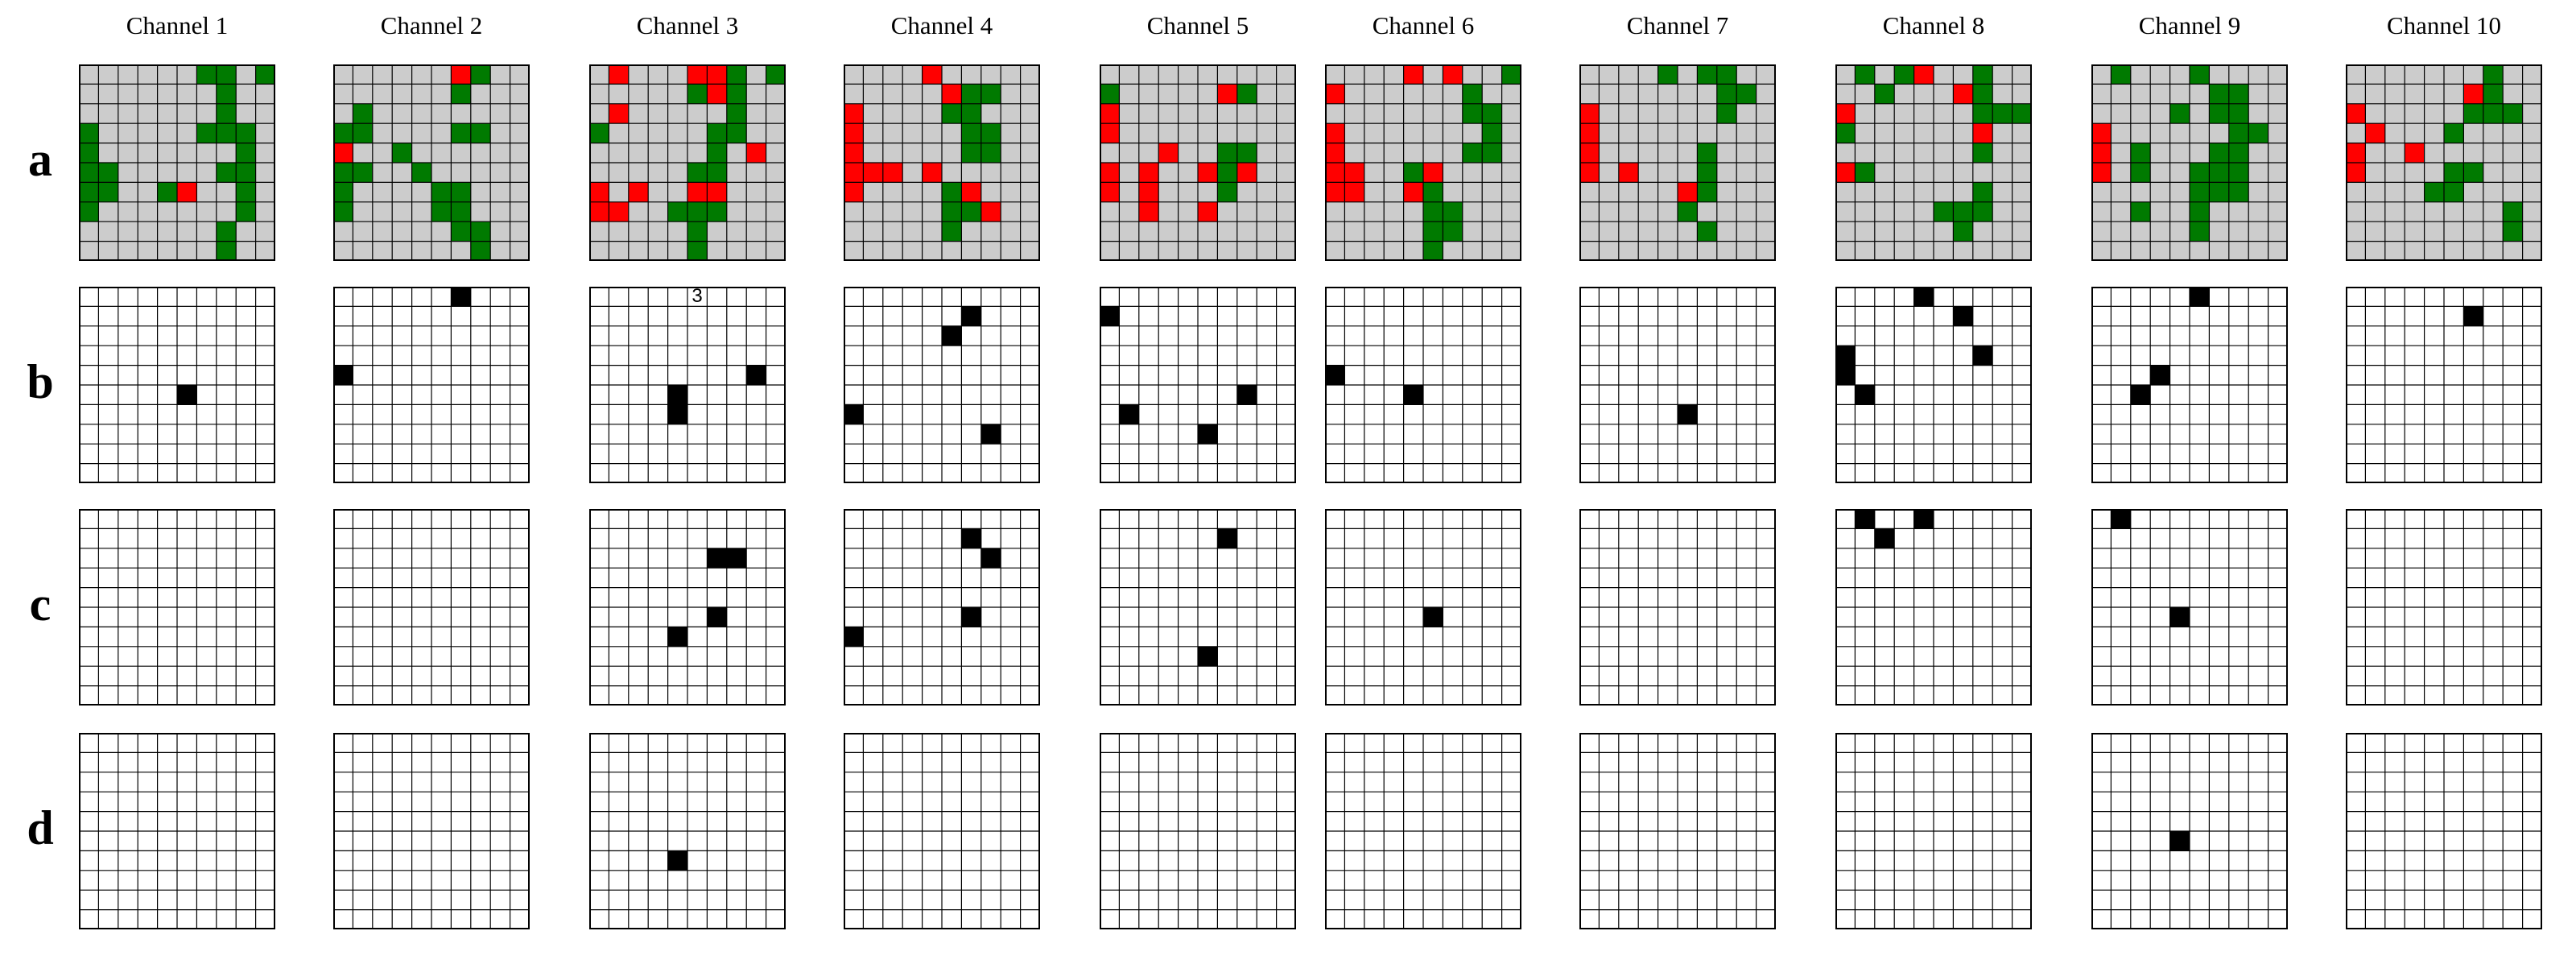 This screenshot has height=960, width=2576. Describe the element at coordinates (40, 827) in the screenshot. I see `row-label-d: d` at that location.